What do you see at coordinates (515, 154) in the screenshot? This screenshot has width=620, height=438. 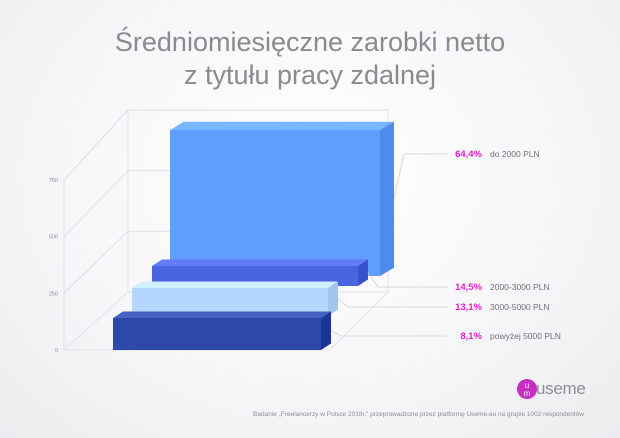 I see `category-label: do 2000 PLN` at bounding box center [515, 154].